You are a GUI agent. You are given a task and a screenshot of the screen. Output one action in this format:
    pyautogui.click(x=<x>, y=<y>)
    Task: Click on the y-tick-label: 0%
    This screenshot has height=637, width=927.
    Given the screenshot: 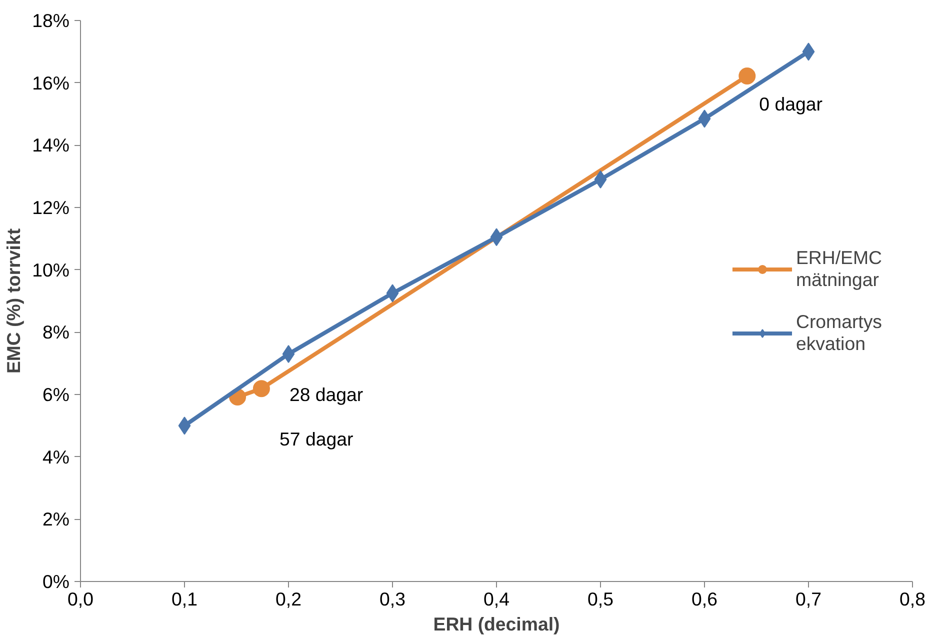 What is the action you would take?
    pyautogui.click(x=56, y=581)
    